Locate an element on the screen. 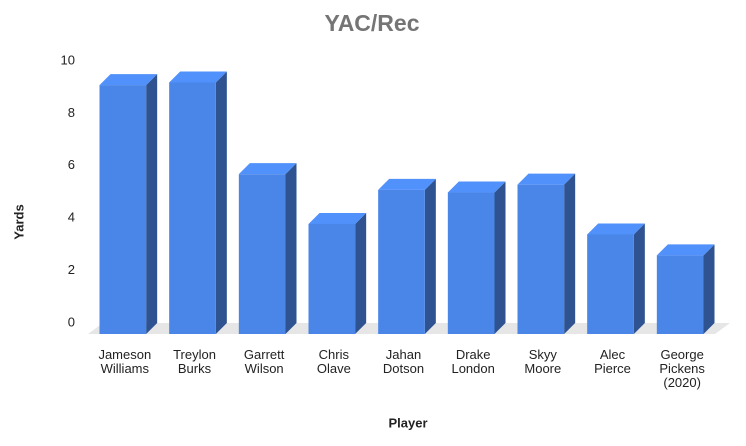 The image size is (746, 446). y-tick-label: 10 is located at coordinates (68, 59).